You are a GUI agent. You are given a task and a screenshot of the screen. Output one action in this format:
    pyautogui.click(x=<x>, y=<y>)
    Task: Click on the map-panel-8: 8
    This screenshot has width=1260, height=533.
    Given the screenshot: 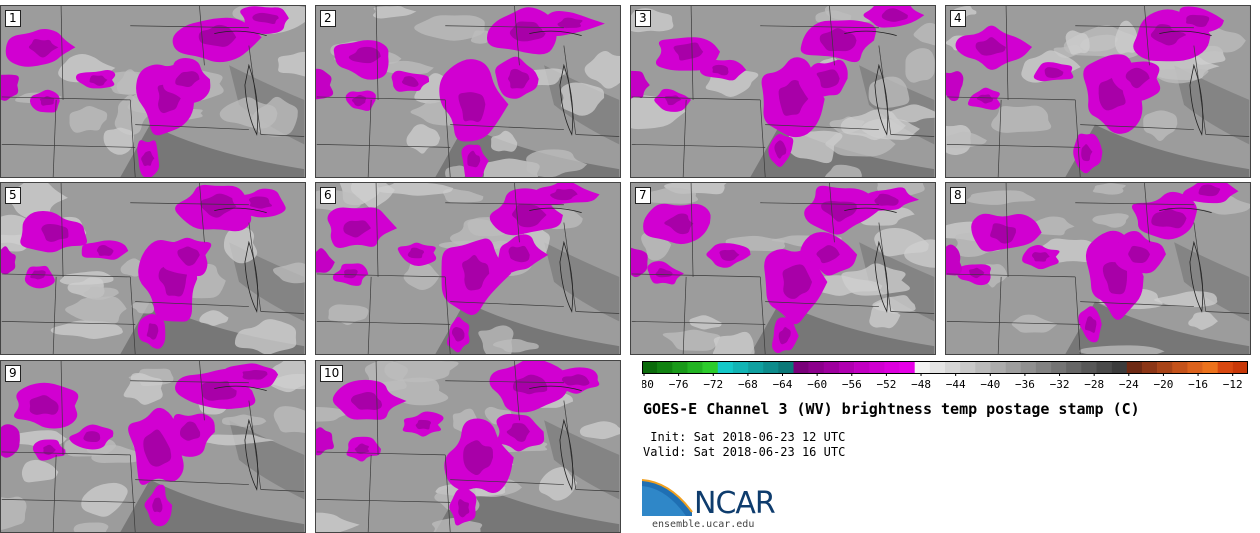 What is the action you would take?
    pyautogui.click(x=1098, y=268)
    